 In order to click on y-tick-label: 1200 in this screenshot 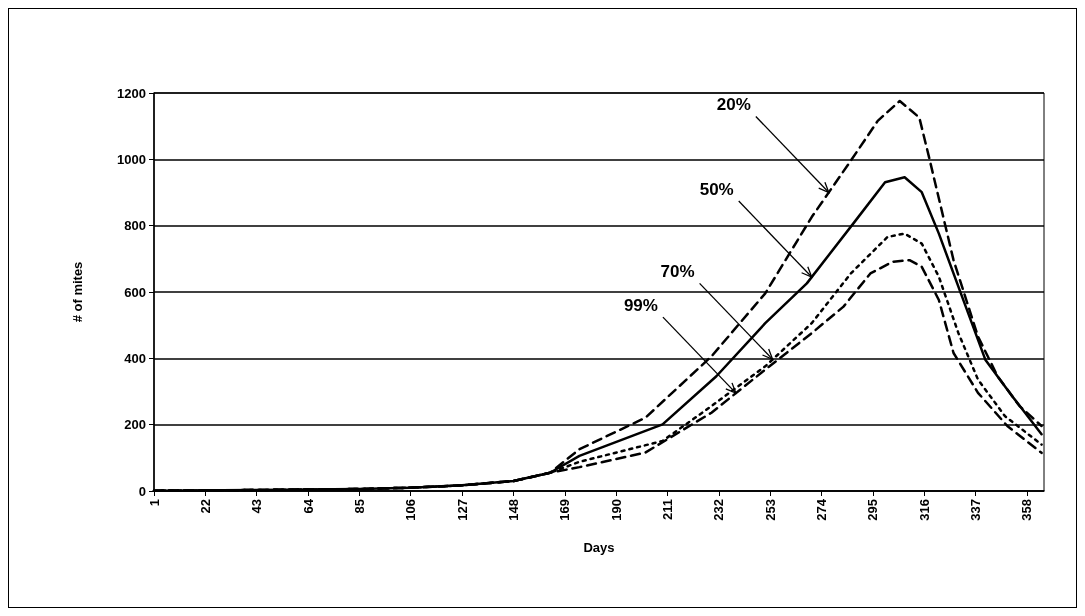, I will do `click(131, 93)`.